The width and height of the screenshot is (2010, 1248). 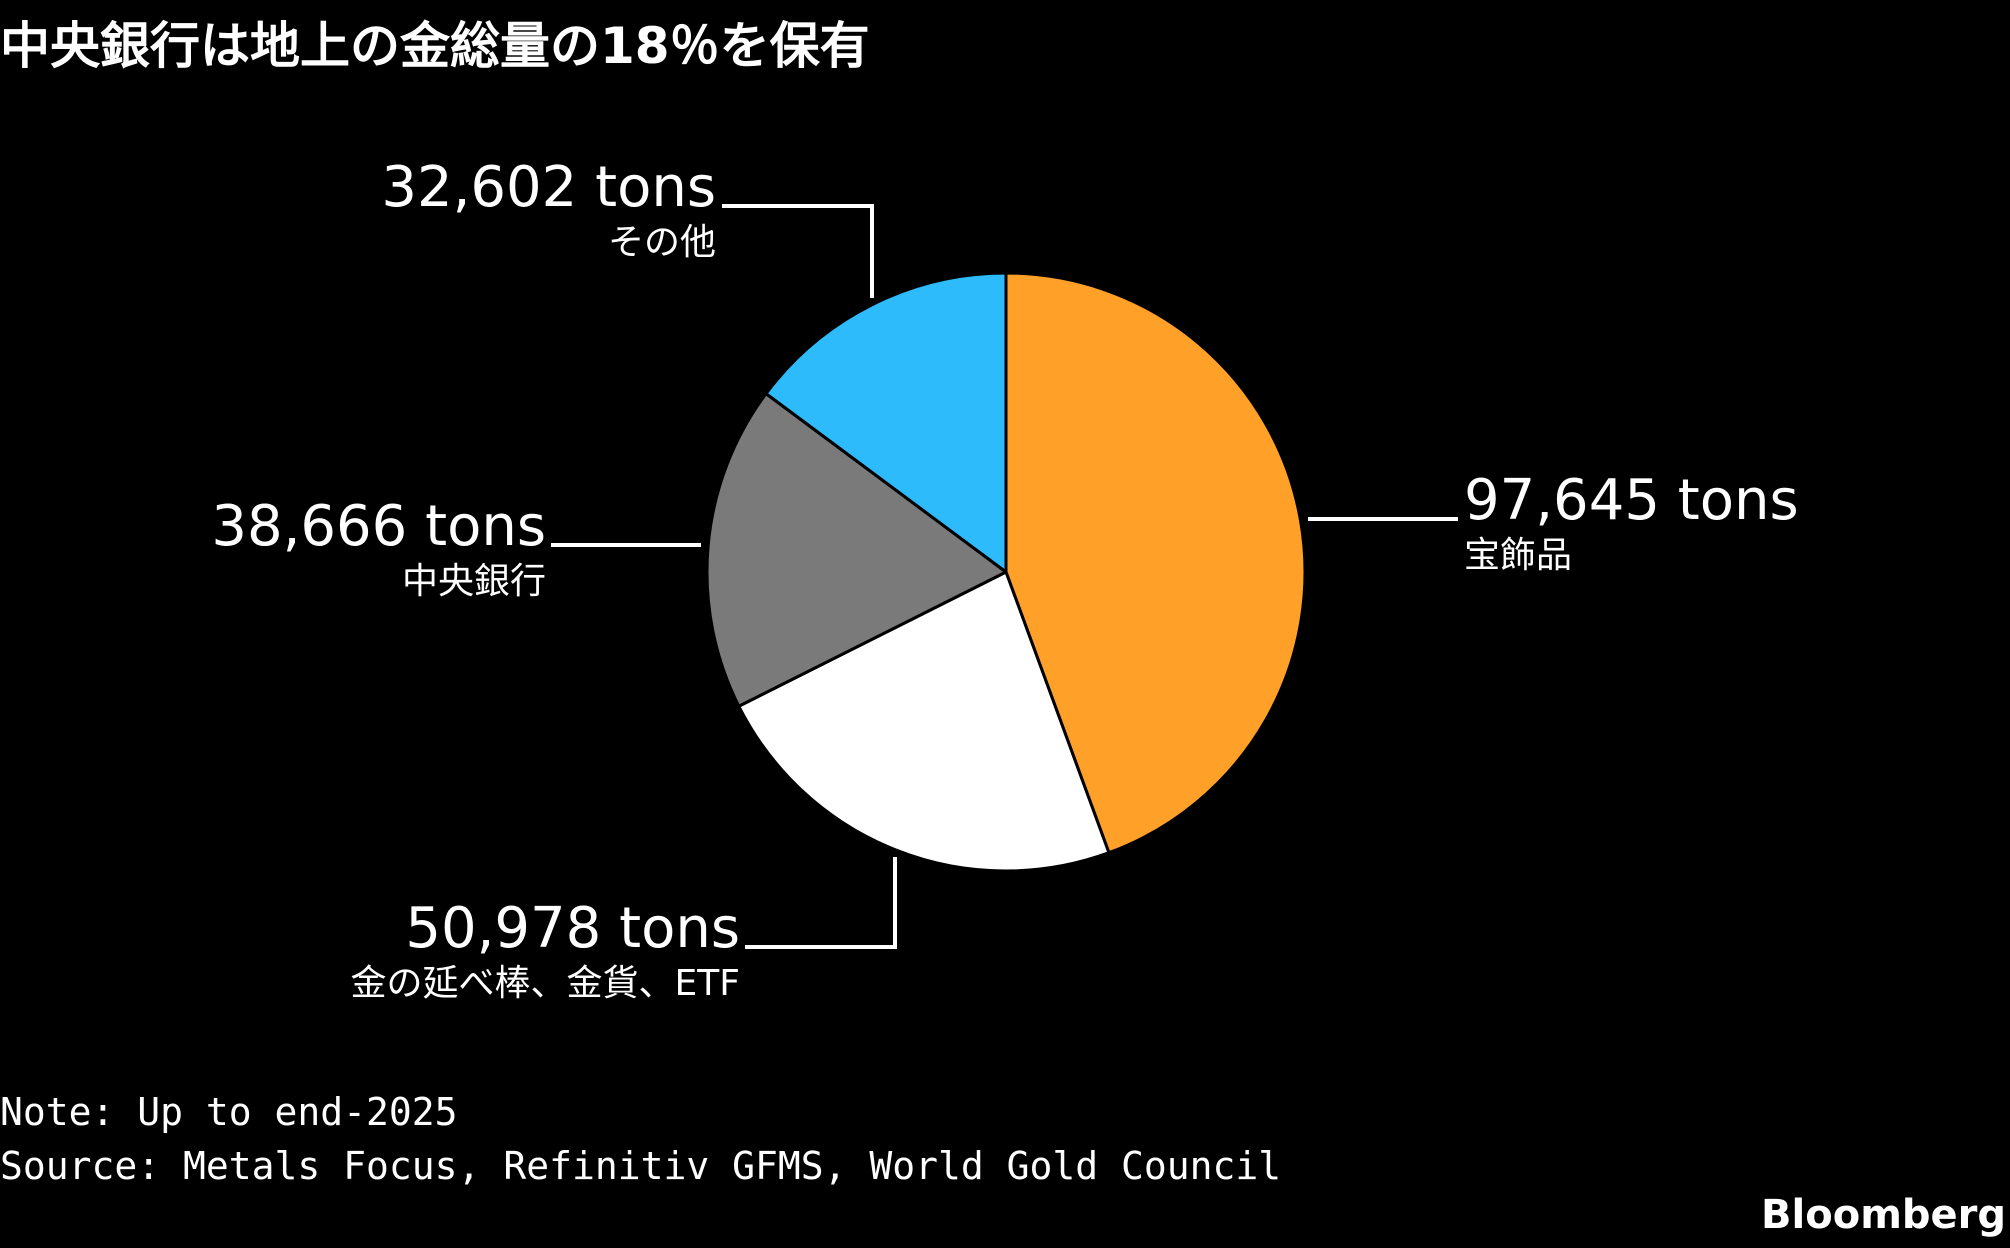 I want to click on bloomberg-logo: Bloomberg, so click(x=1883, y=1215).